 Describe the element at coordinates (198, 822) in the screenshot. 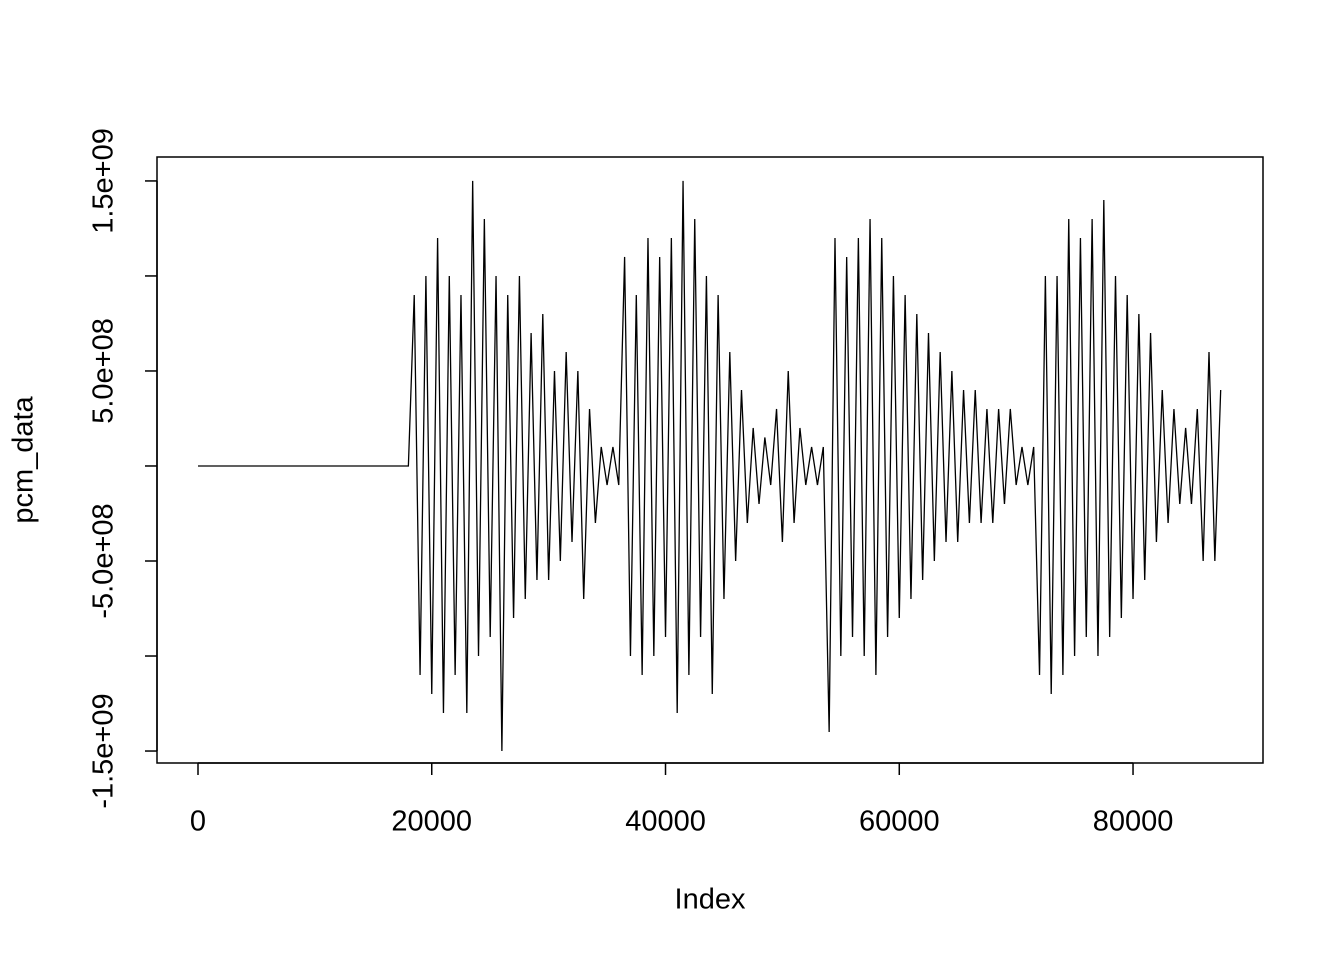

I see `x-tick-label: 0` at that location.